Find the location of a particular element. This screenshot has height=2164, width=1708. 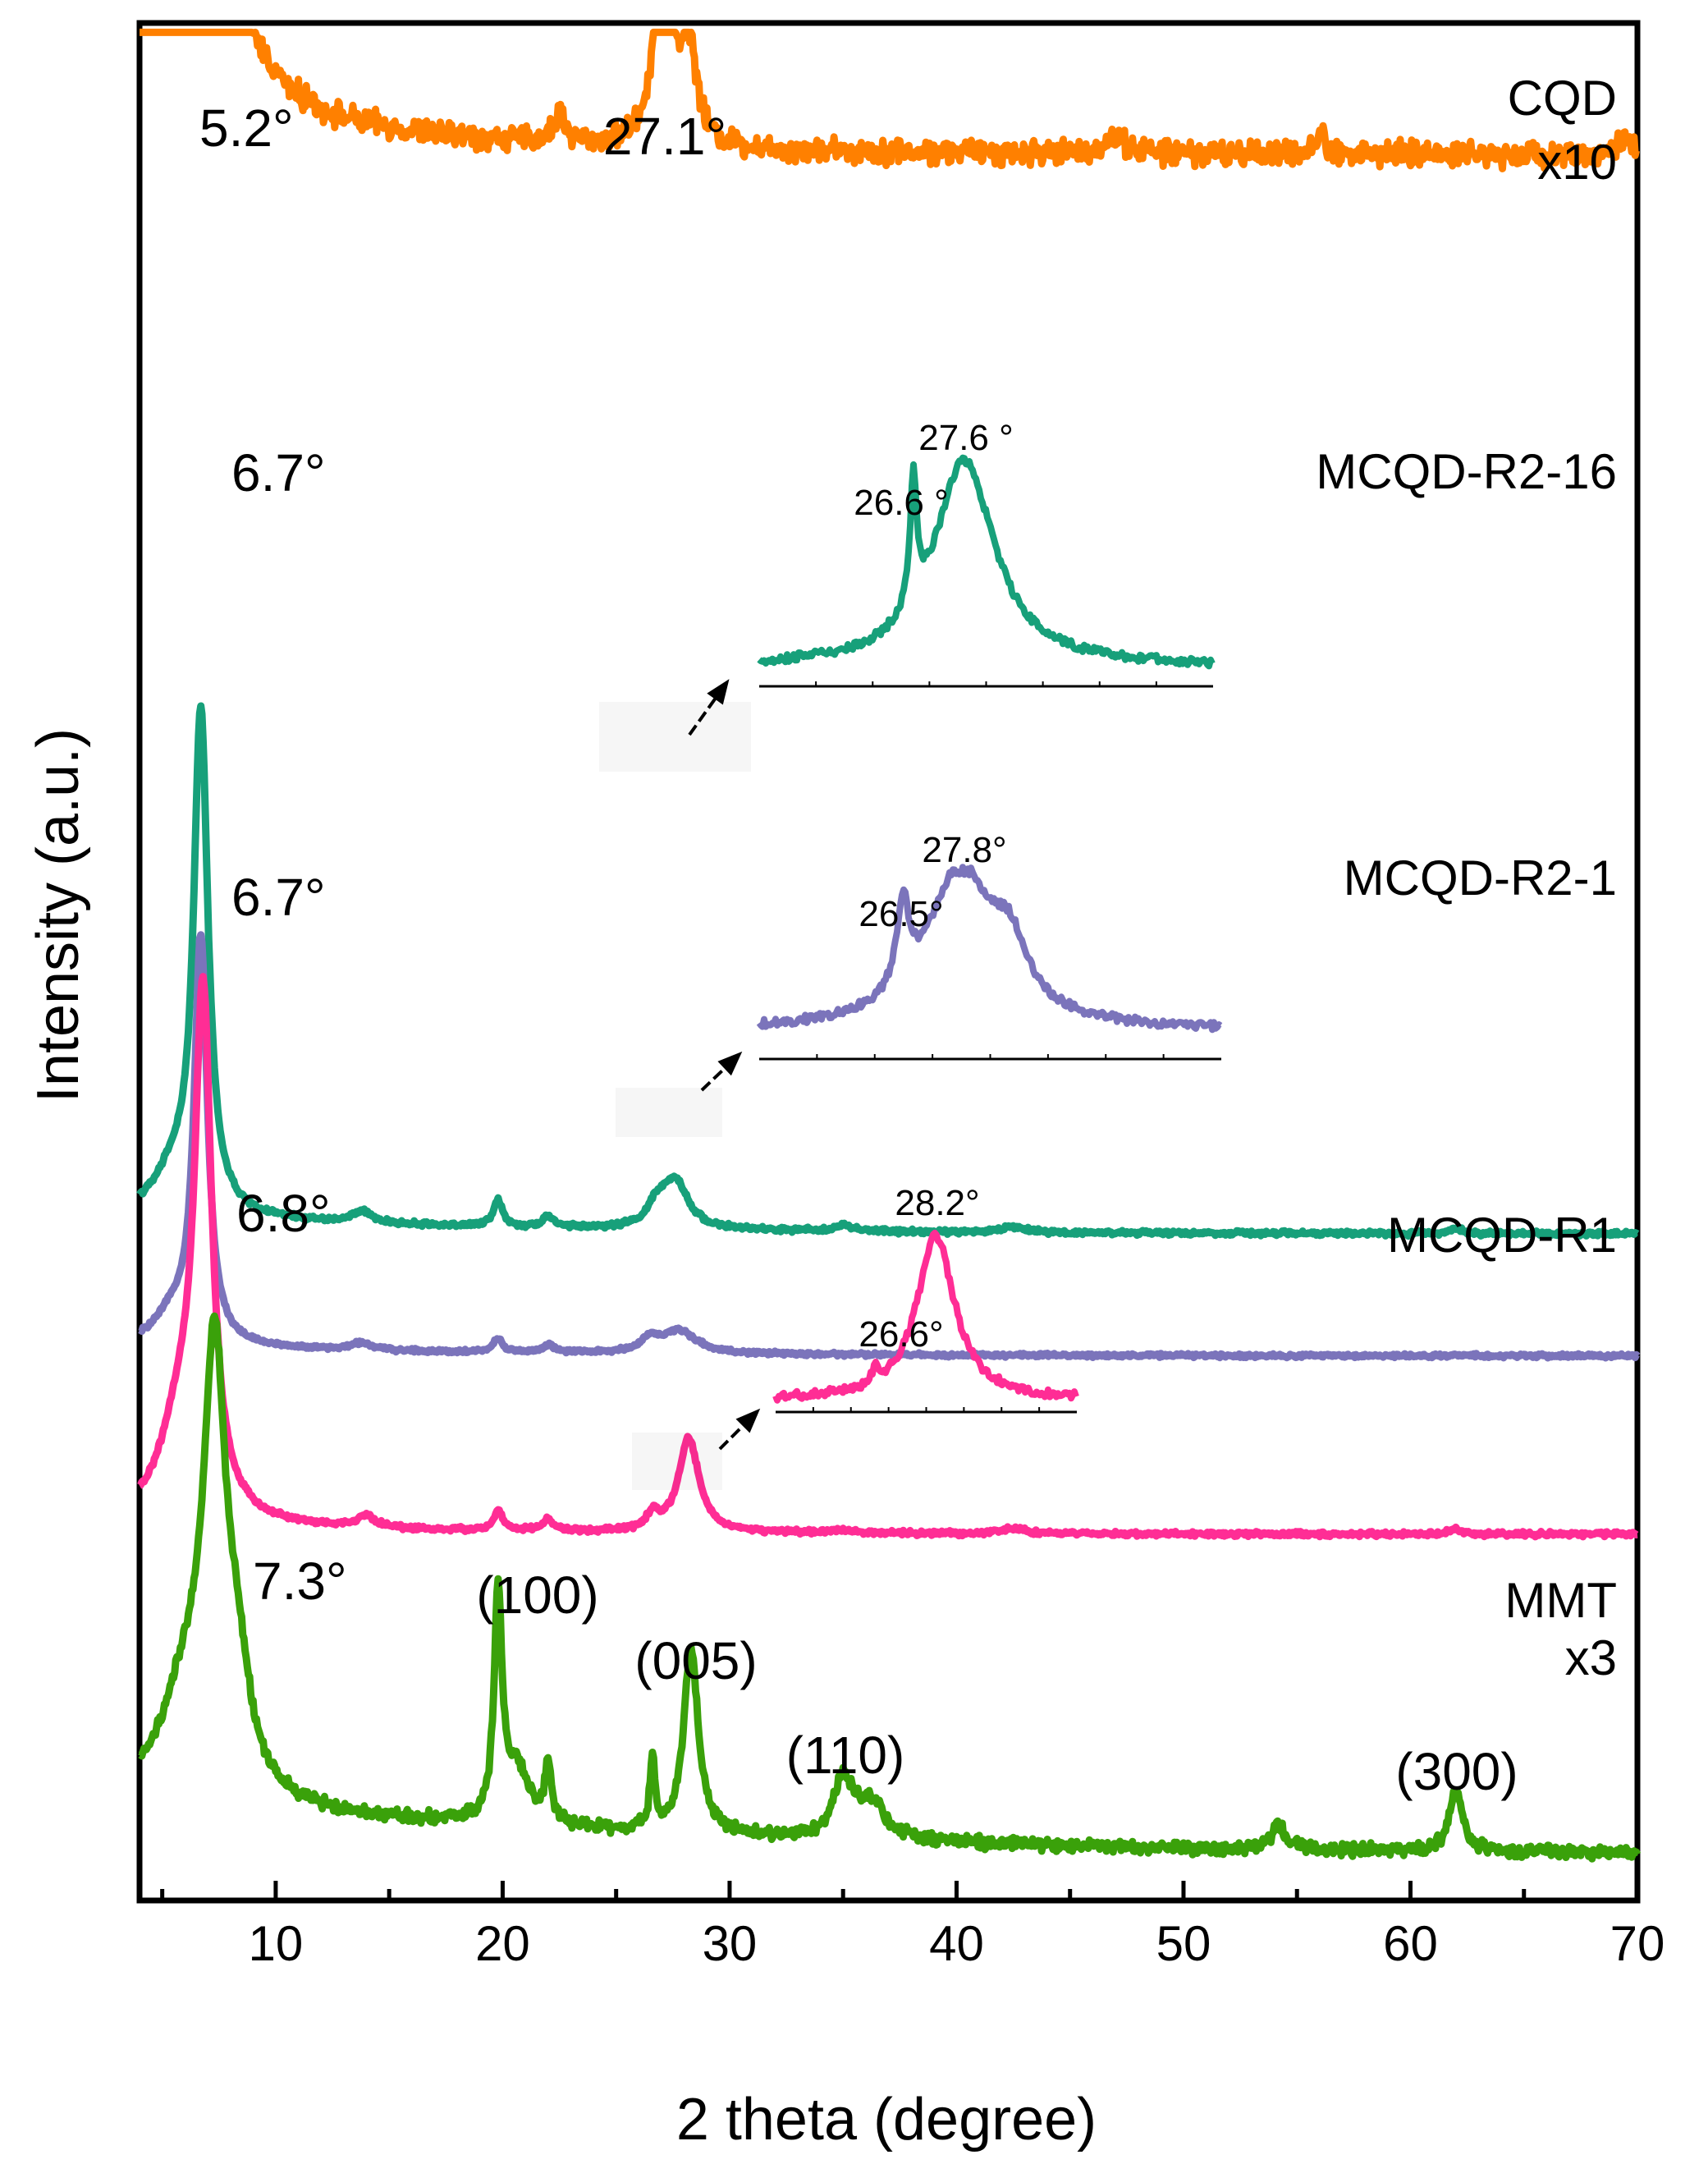

inset-line-mcqd-r1 is located at coordinates (926, 1317).